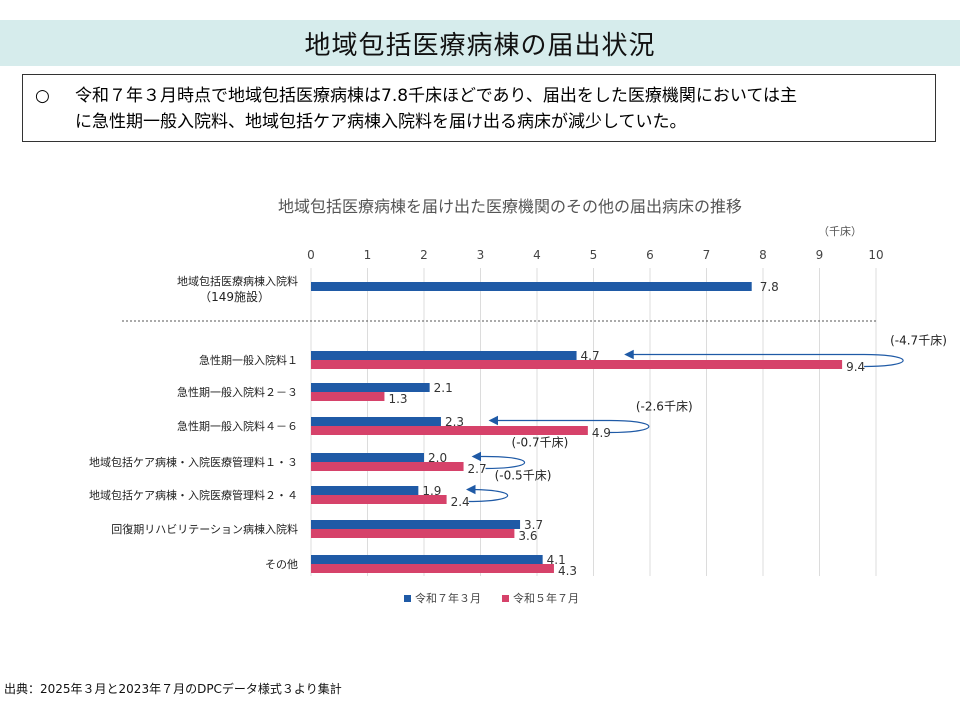 Image resolution: width=960 pixels, height=720 pixels. What do you see at coordinates (480, 45) in the screenshot?
I see `page-title: 地域包括医療病棟の届出状況` at bounding box center [480, 45].